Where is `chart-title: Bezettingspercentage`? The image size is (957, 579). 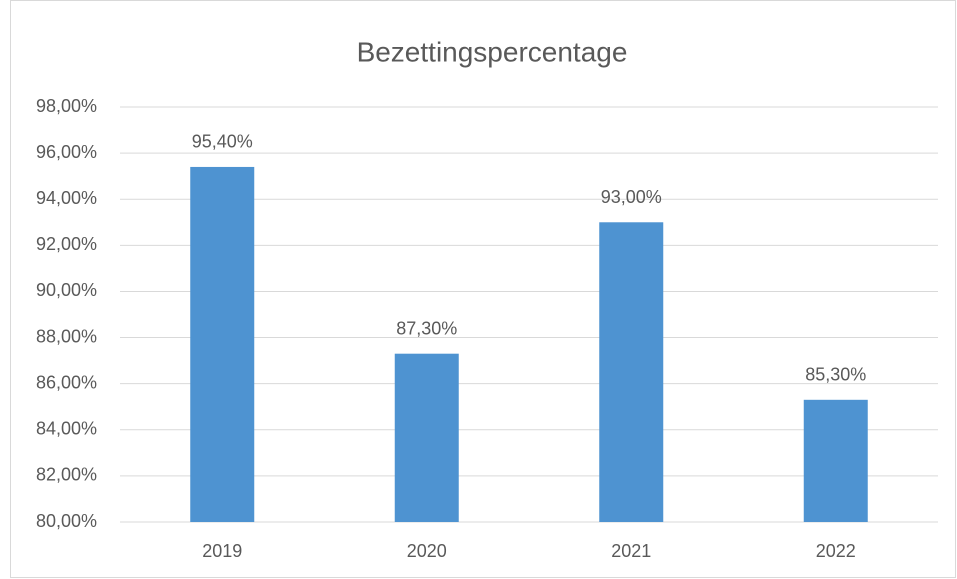
chart-title: Bezettingspercentage is located at coordinates (492, 51).